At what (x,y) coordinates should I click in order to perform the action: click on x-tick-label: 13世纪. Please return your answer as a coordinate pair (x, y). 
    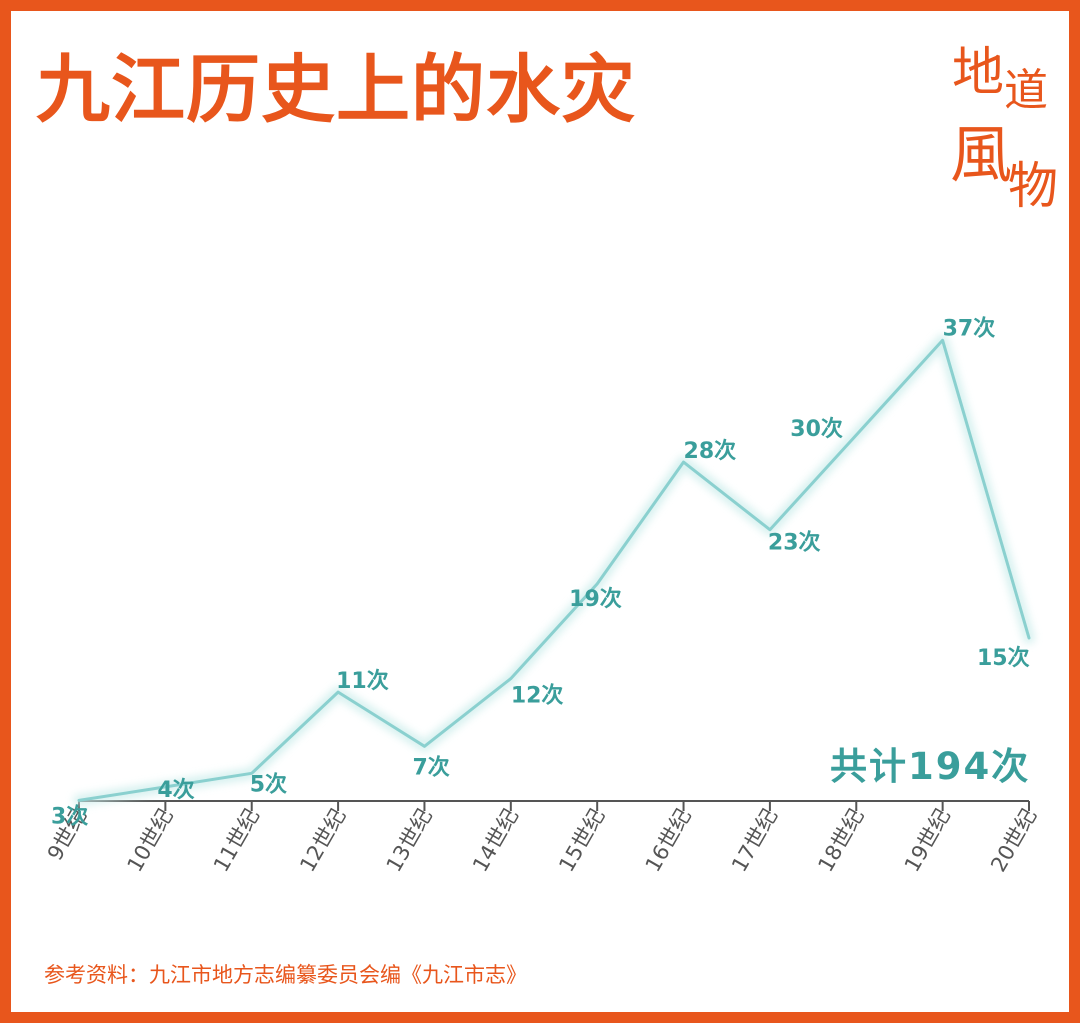
    Looking at the image, I should click on (409, 841).